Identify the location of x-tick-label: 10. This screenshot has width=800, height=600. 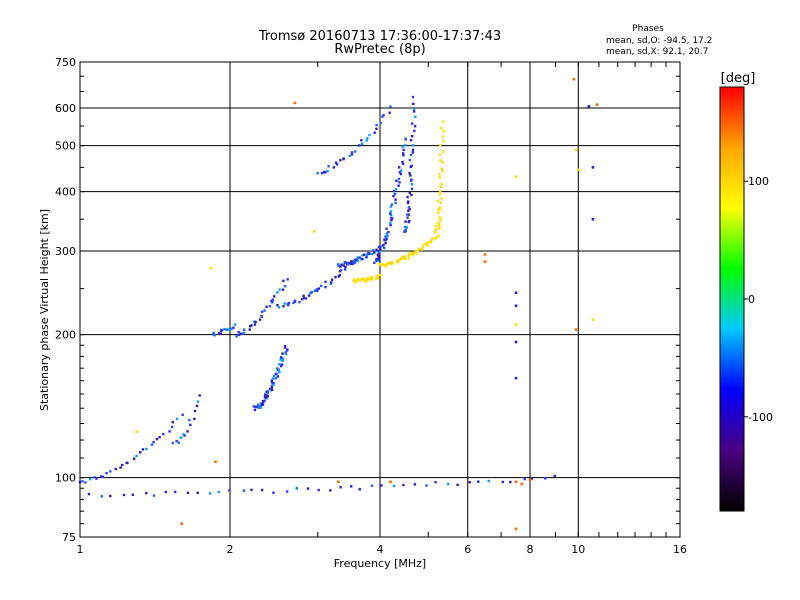
(578, 549).